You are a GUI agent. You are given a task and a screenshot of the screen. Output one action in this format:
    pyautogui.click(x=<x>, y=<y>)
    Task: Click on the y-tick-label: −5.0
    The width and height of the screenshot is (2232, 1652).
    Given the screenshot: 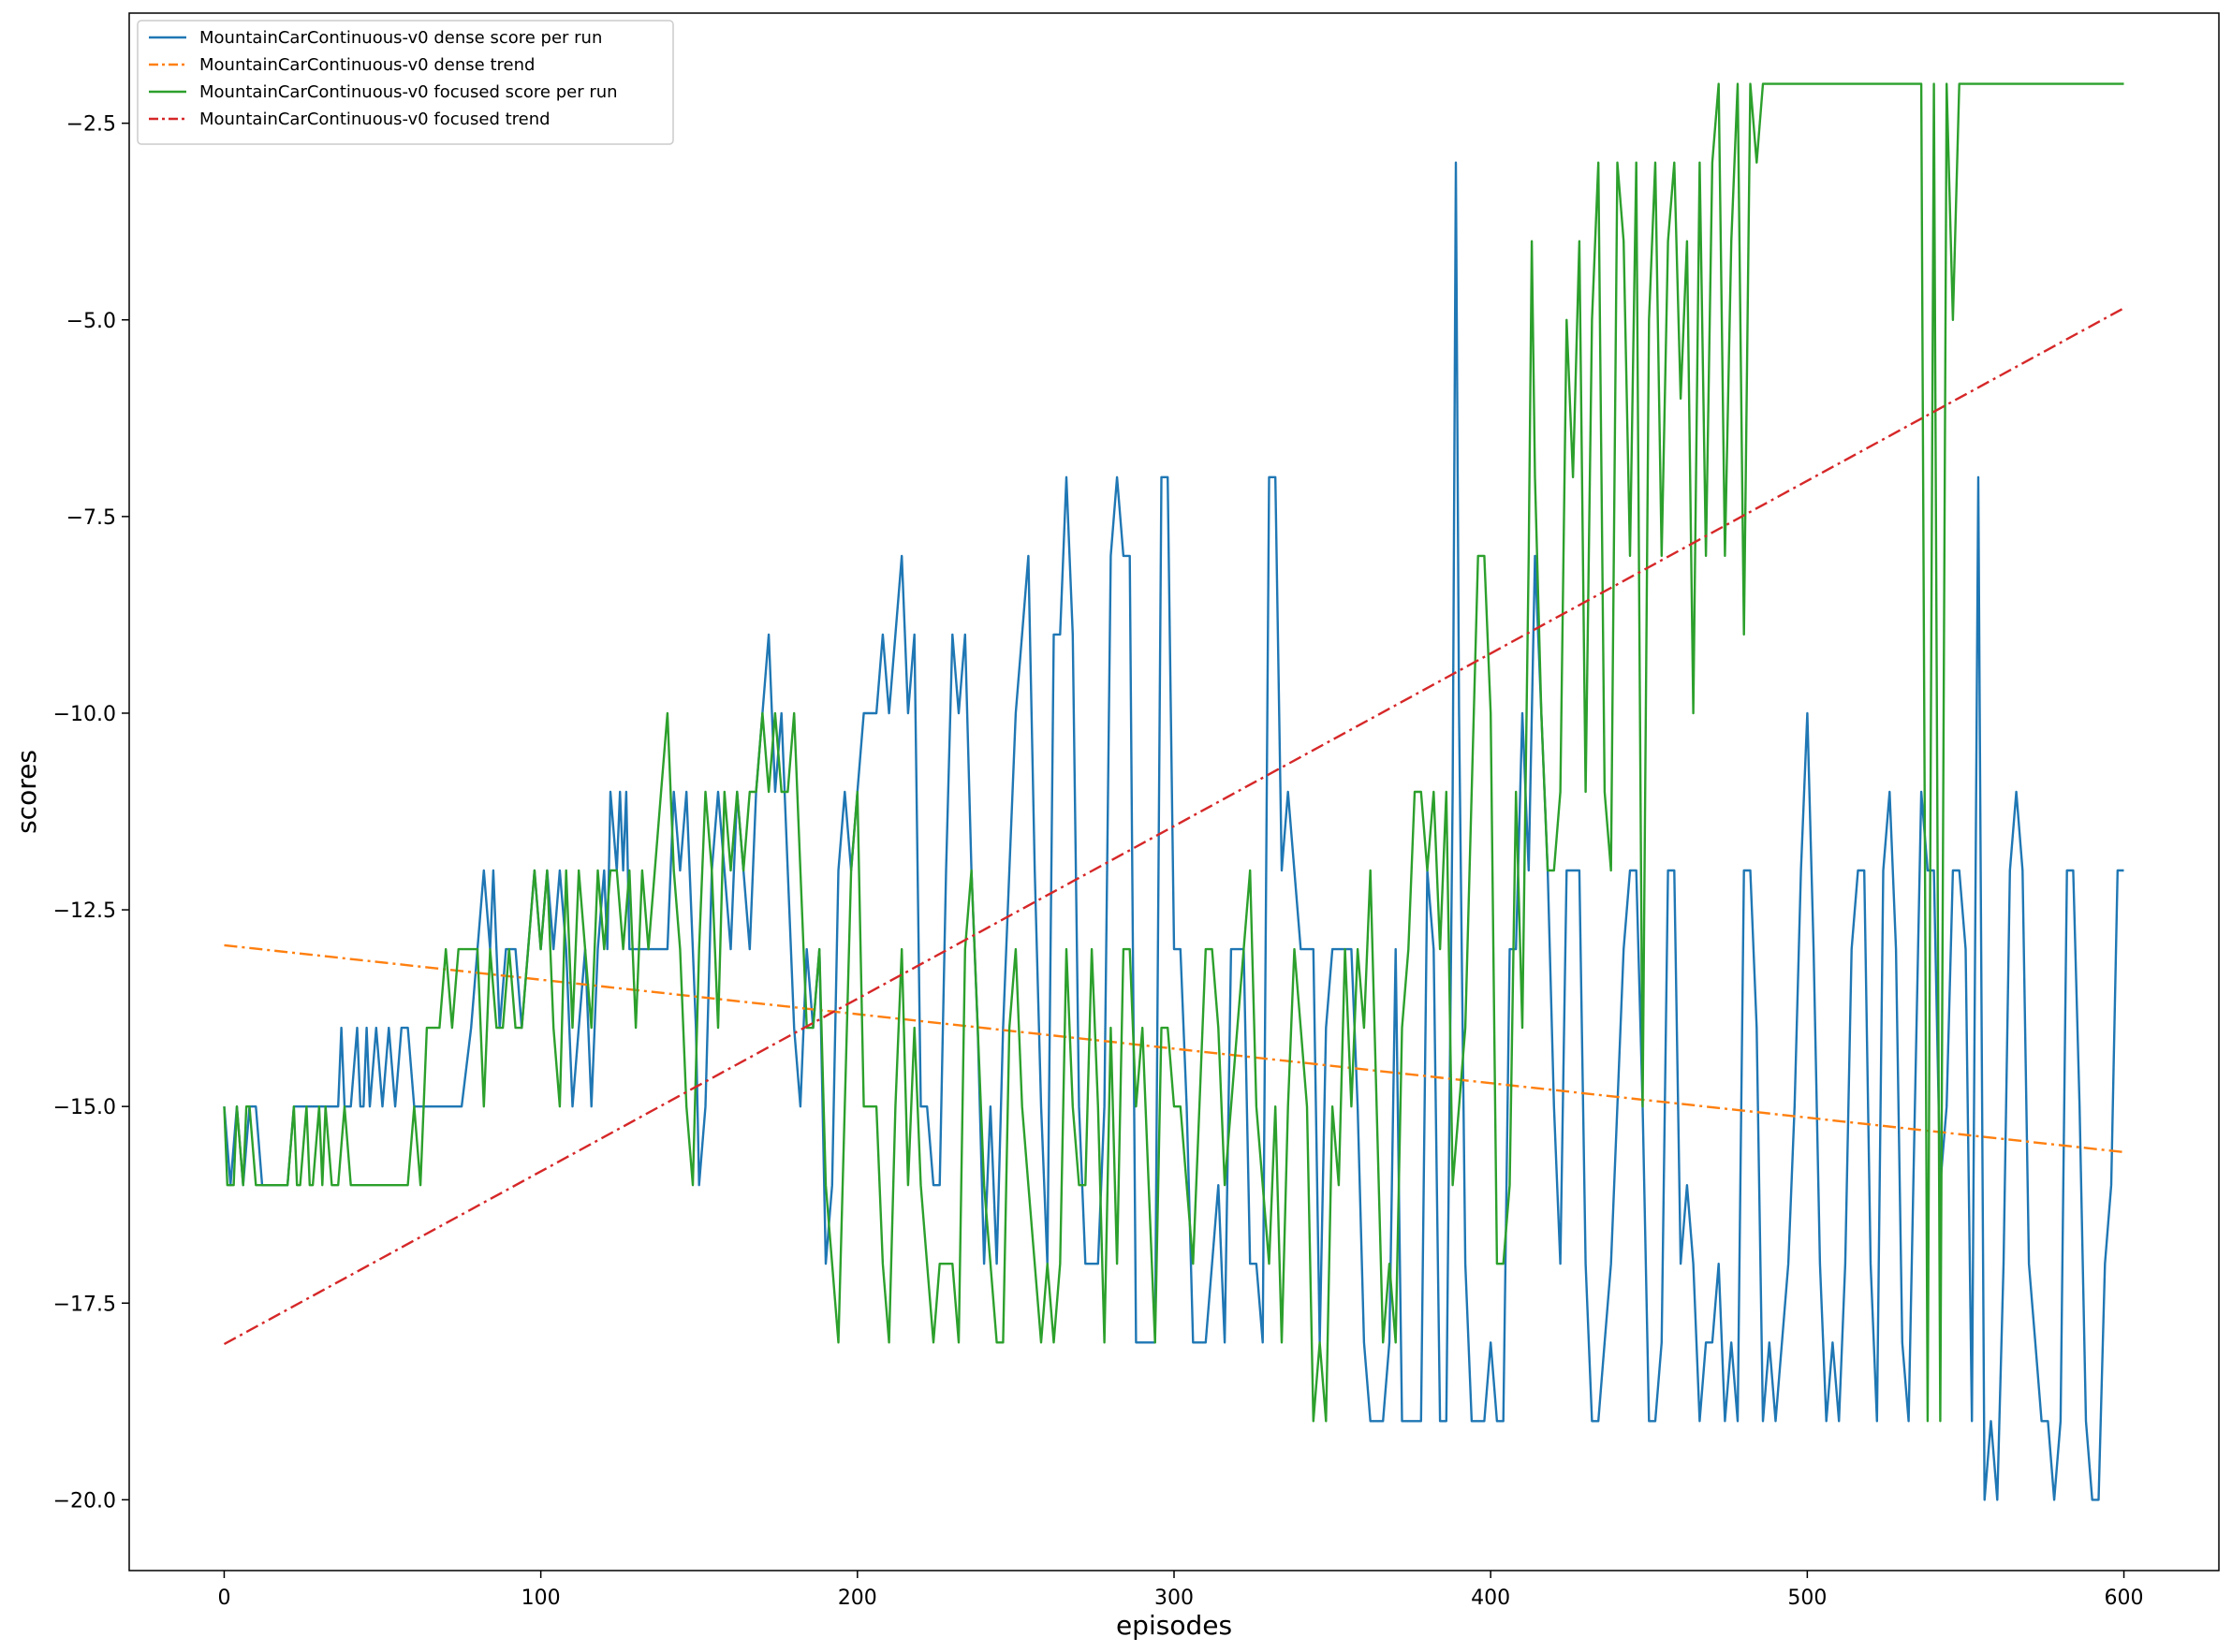 What is the action you would take?
    pyautogui.click(x=91, y=322)
    